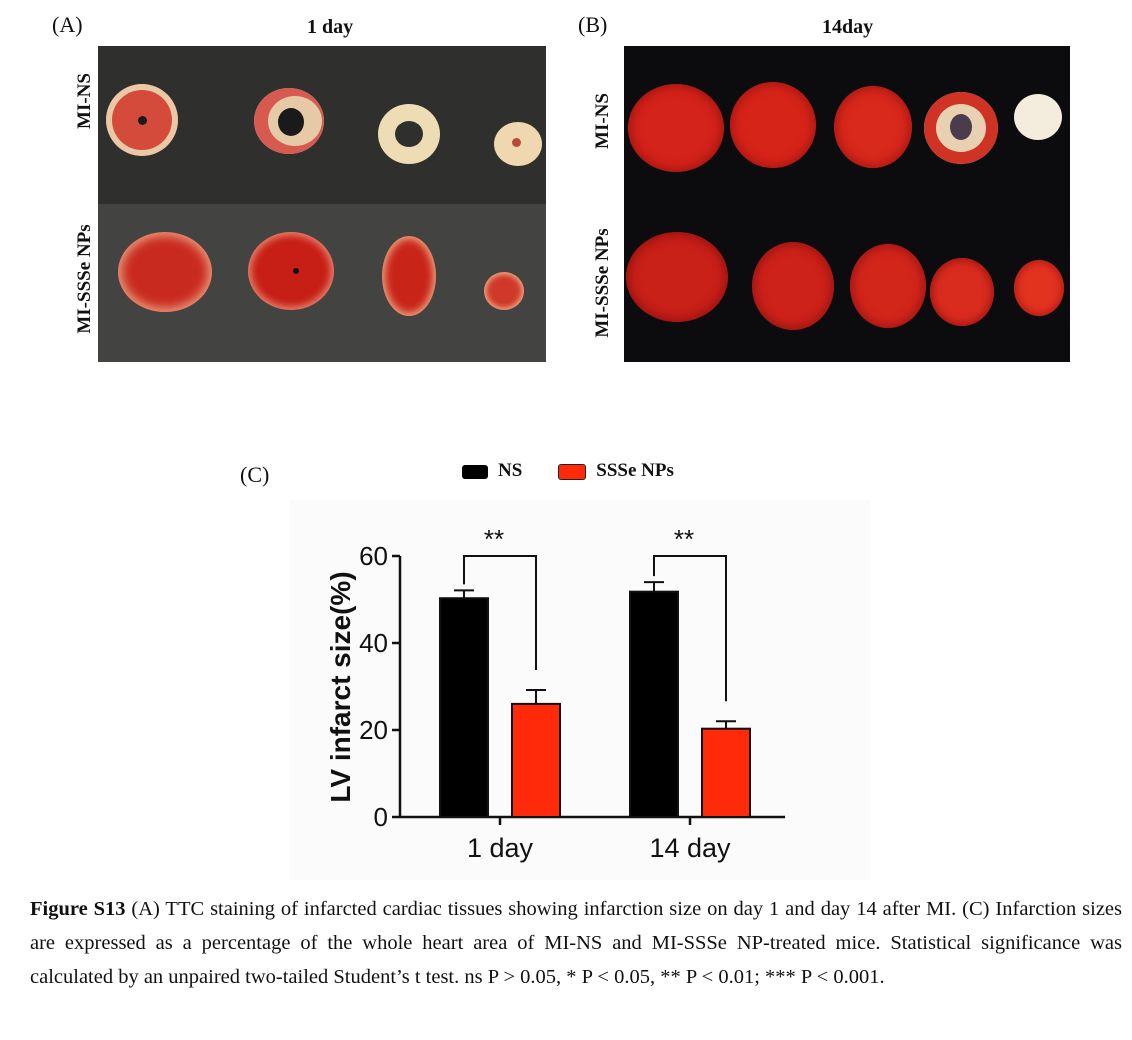  What do you see at coordinates (322, 125) in the screenshot?
I see `panel-a-photo-ns` at bounding box center [322, 125].